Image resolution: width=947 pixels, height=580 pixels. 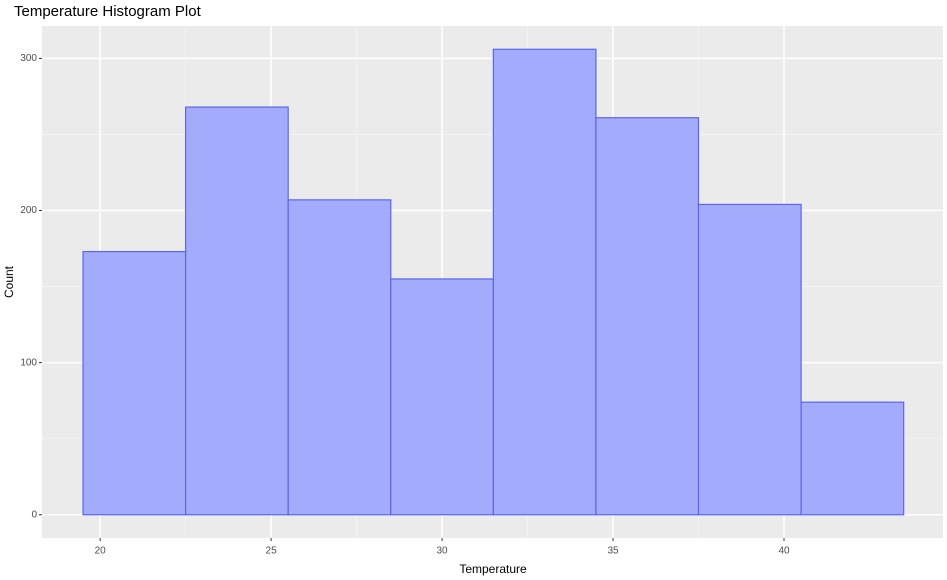 I want to click on y-tick-label: 200, so click(x=28, y=210).